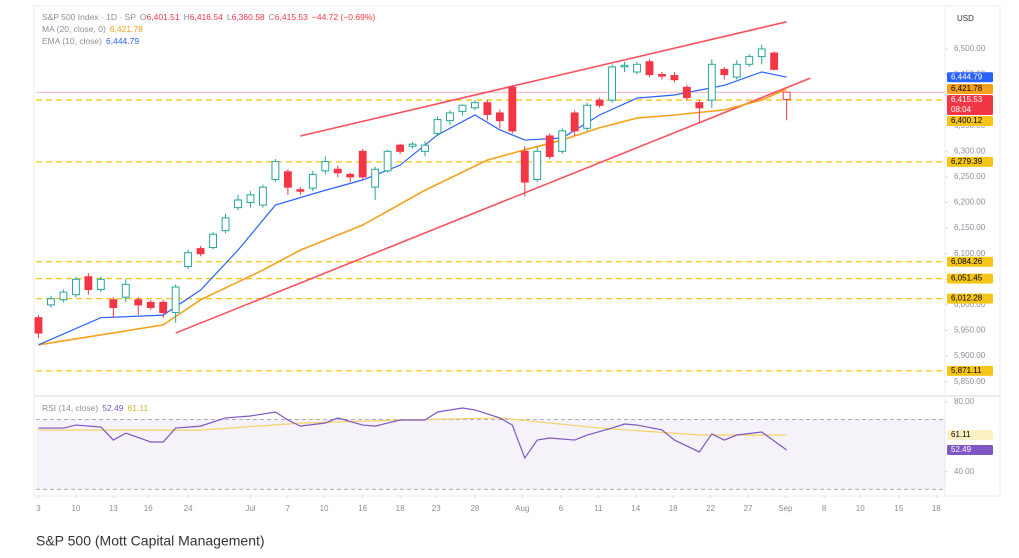  I want to click on badge-label: 5,871.11, so click(966, 370).